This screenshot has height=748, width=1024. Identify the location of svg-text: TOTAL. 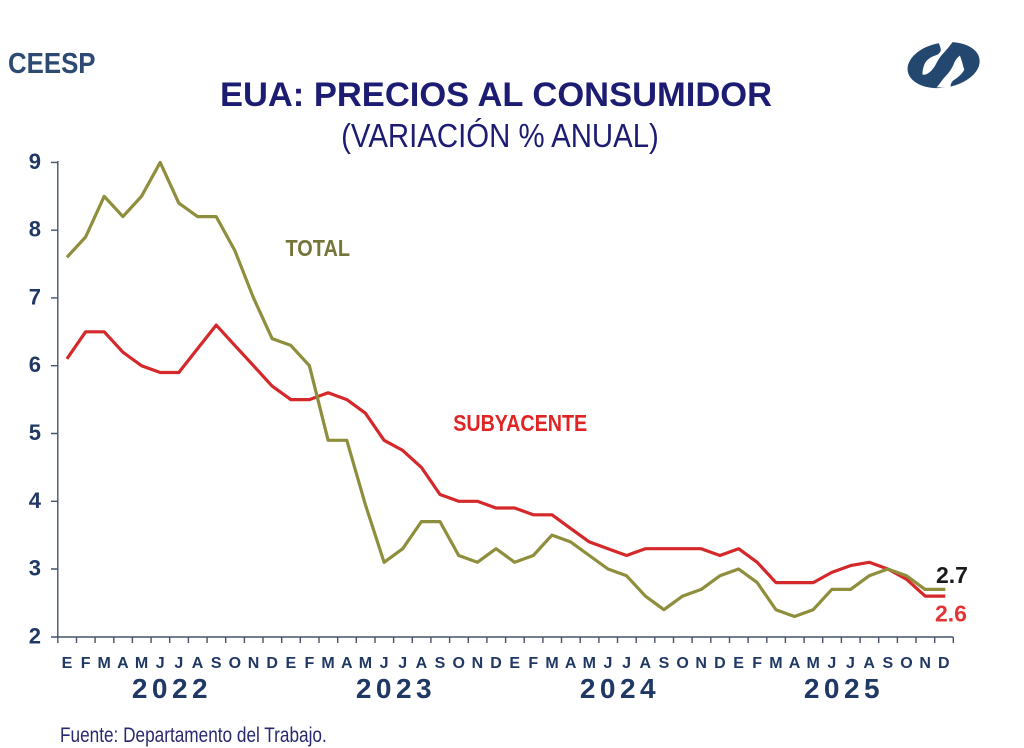
(318, 248).